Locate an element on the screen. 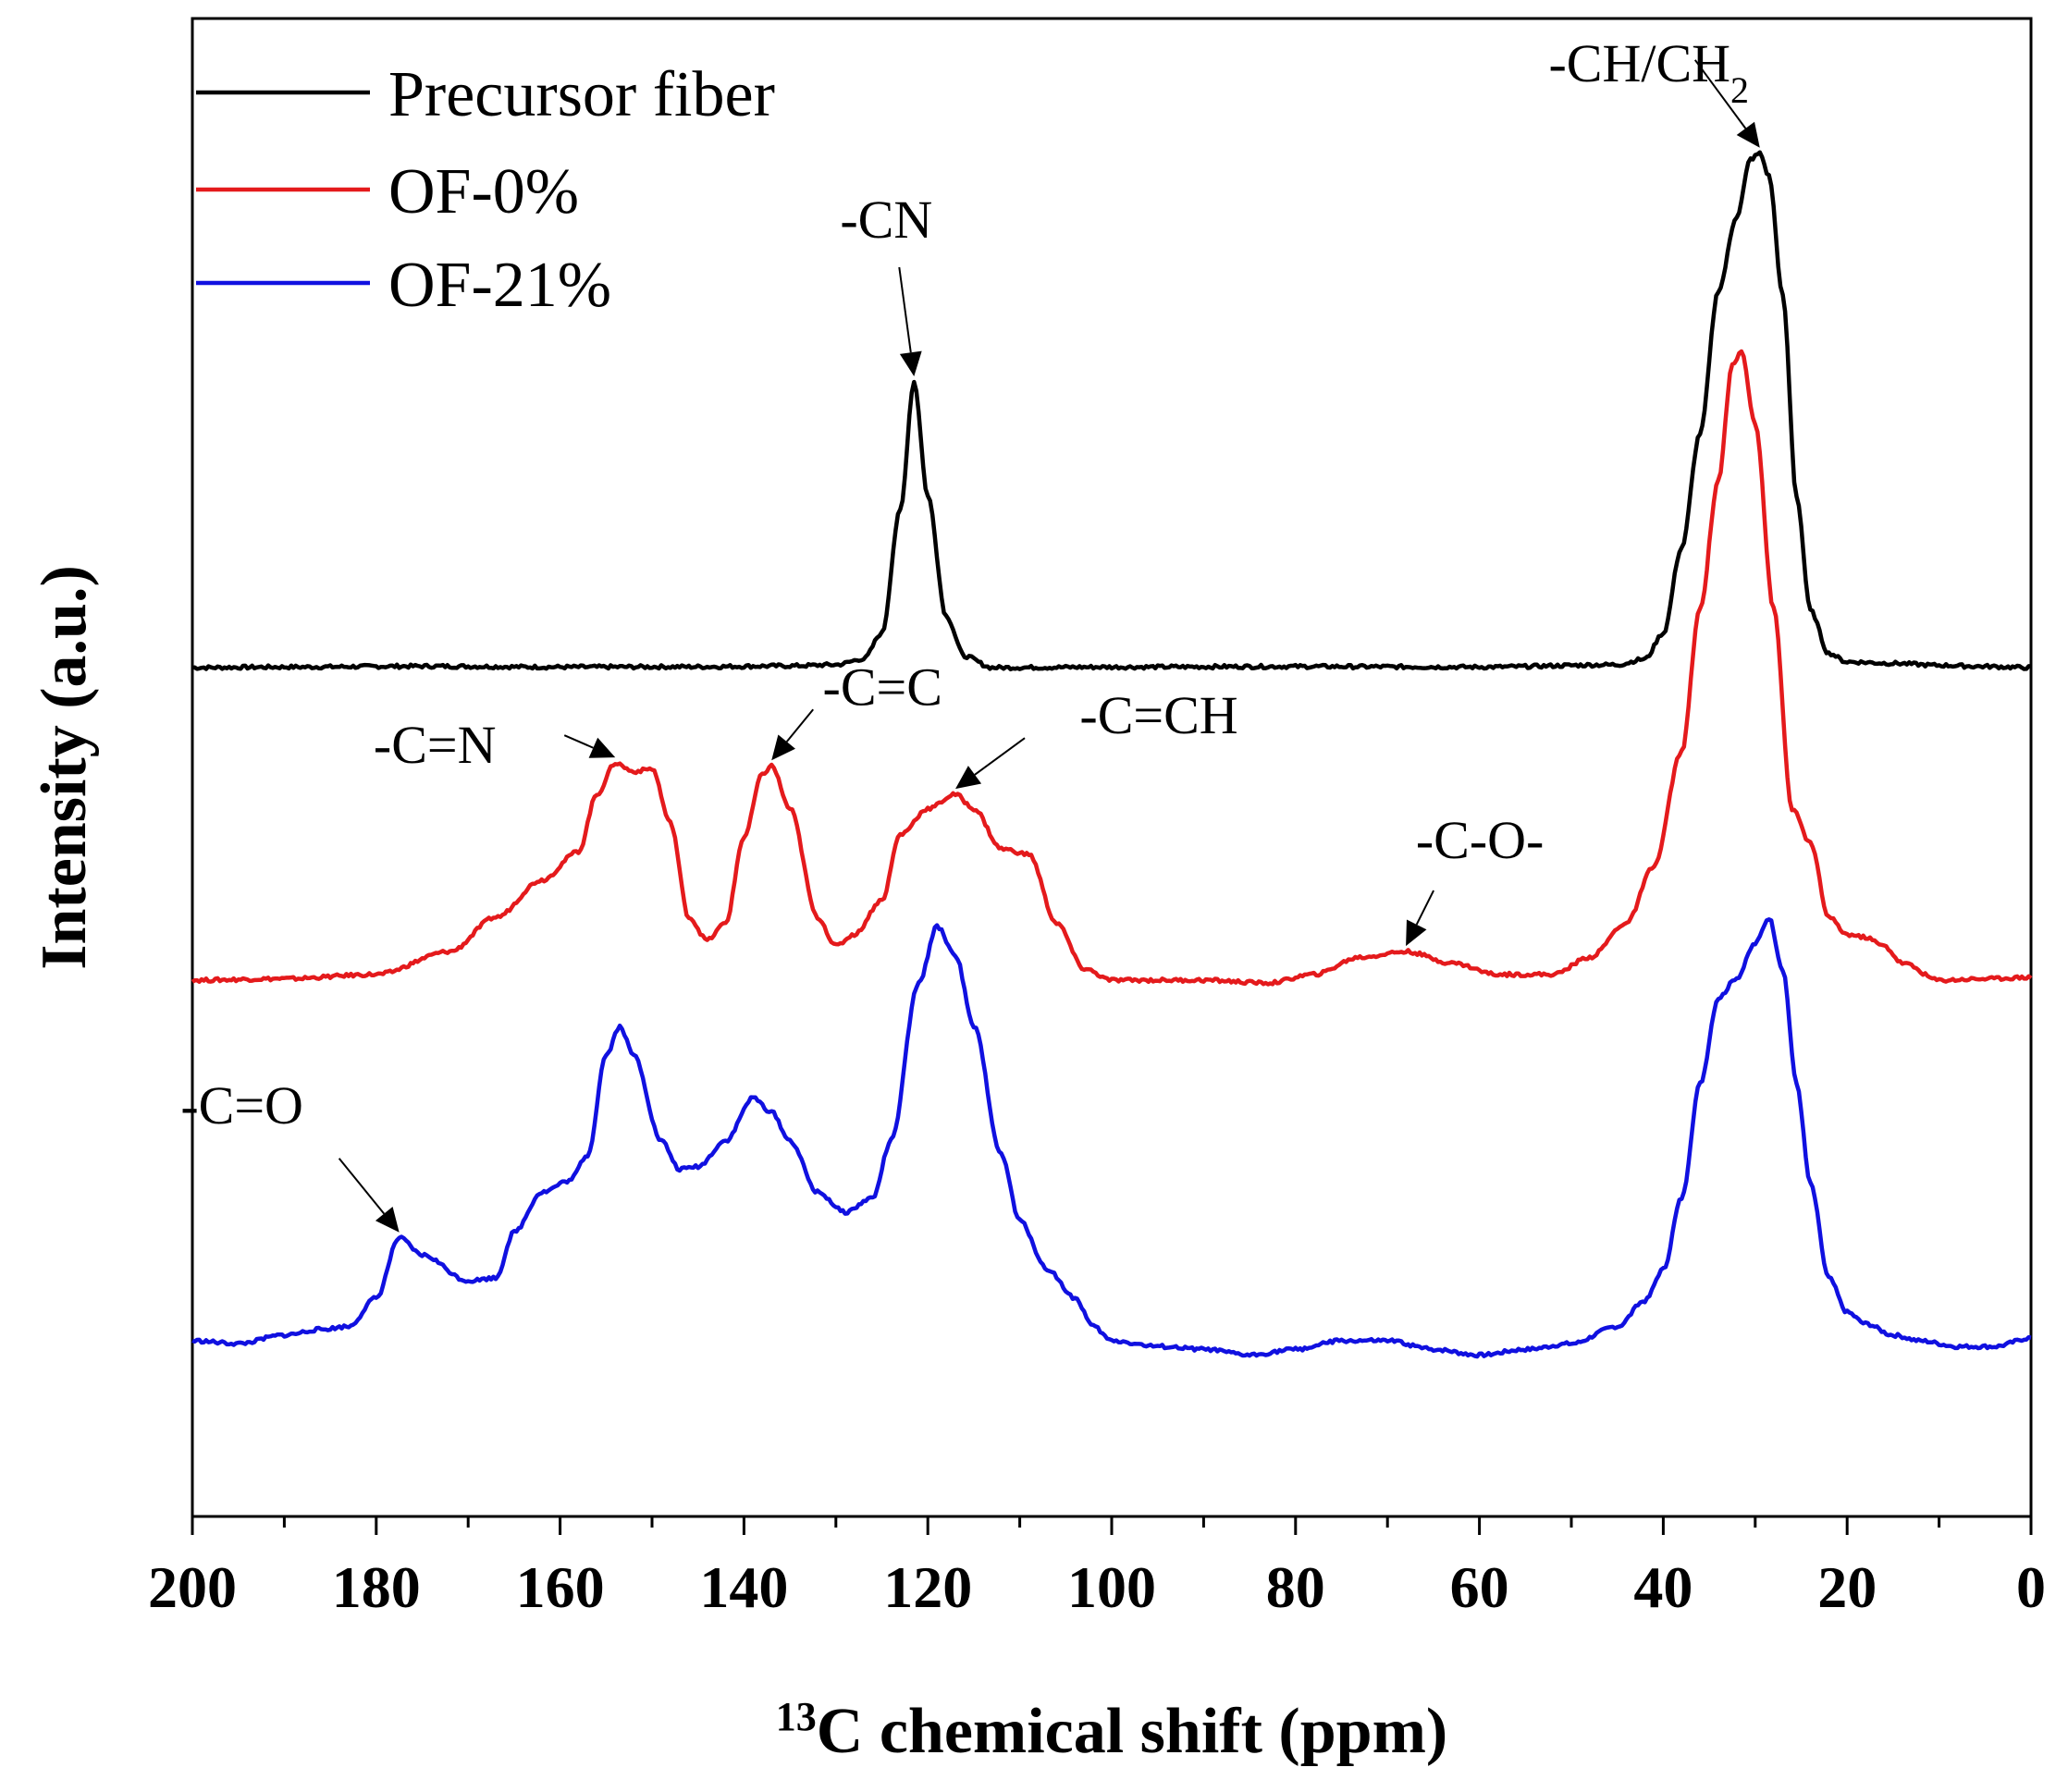  annotation-label: -C=O is located at coordinates (241, 1105).